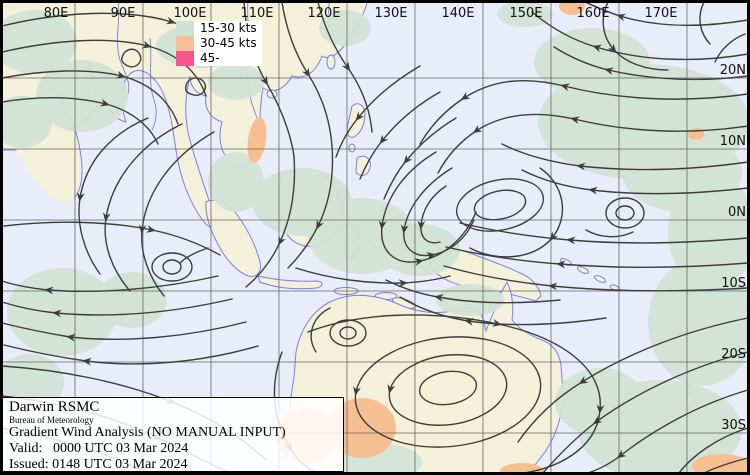 Image resolution: width=750 pixels, height=475 pixels. Describe the element at coordinates (99, 448) in the screenshot. I see `valid-time: Valid: 0000 UTC 03 Mar 2024` at that location.